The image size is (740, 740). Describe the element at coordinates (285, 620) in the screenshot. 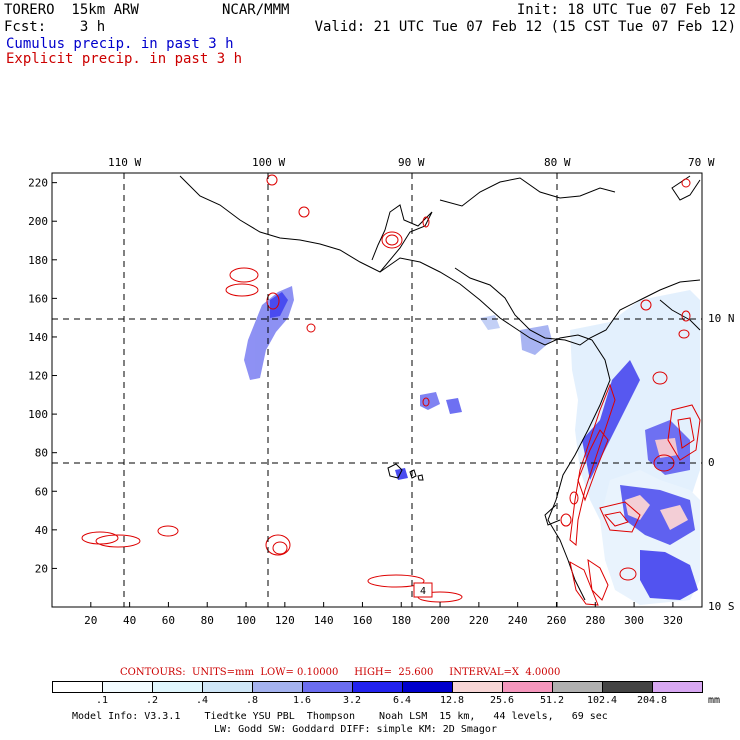

I see `x-tick-label: 120` at that location.